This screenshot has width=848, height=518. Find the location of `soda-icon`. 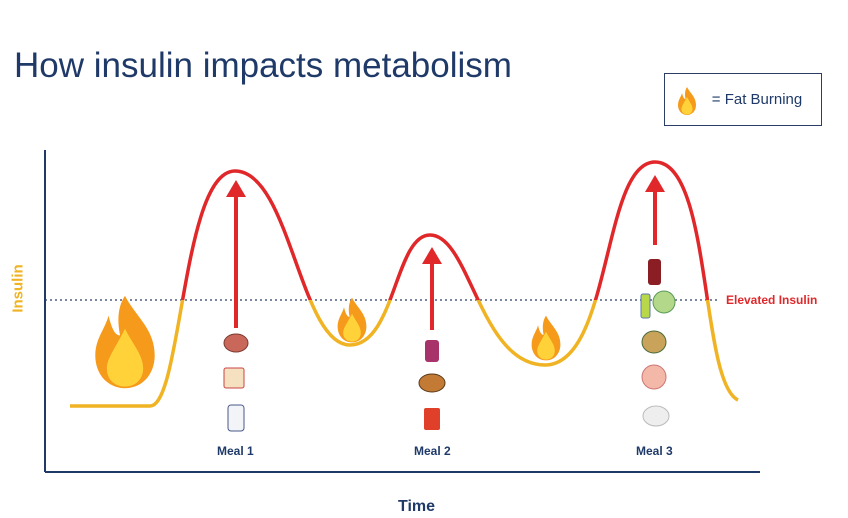

soda-icon is located at coordinates (654, 272).